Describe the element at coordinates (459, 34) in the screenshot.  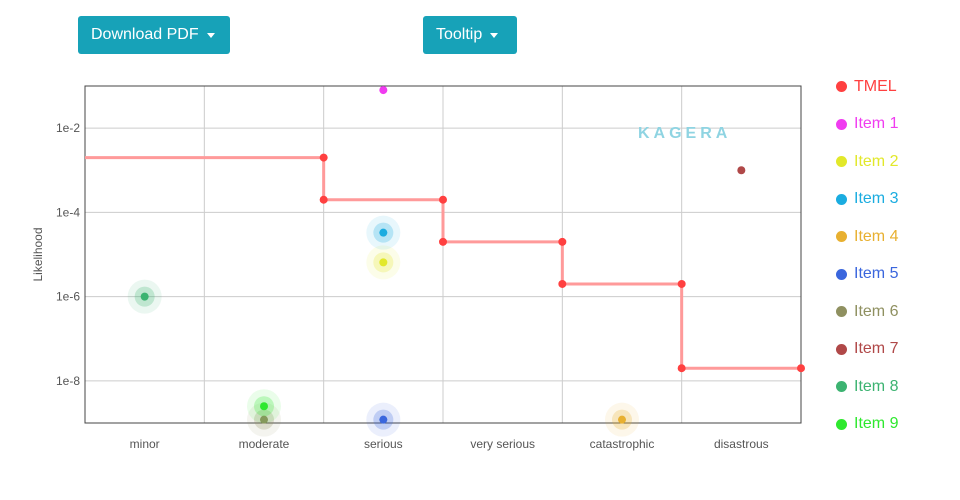
I see `tooltip-label: Tooltip` at that location.